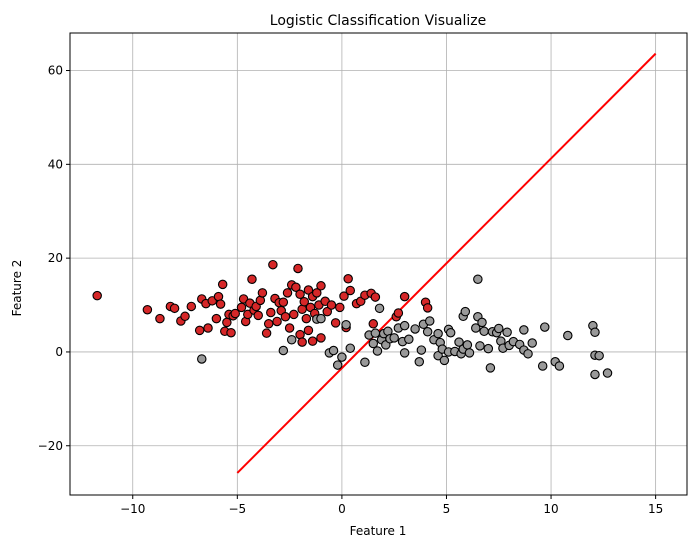  I want to click on y-tick-label: 0, so click(59, 352).